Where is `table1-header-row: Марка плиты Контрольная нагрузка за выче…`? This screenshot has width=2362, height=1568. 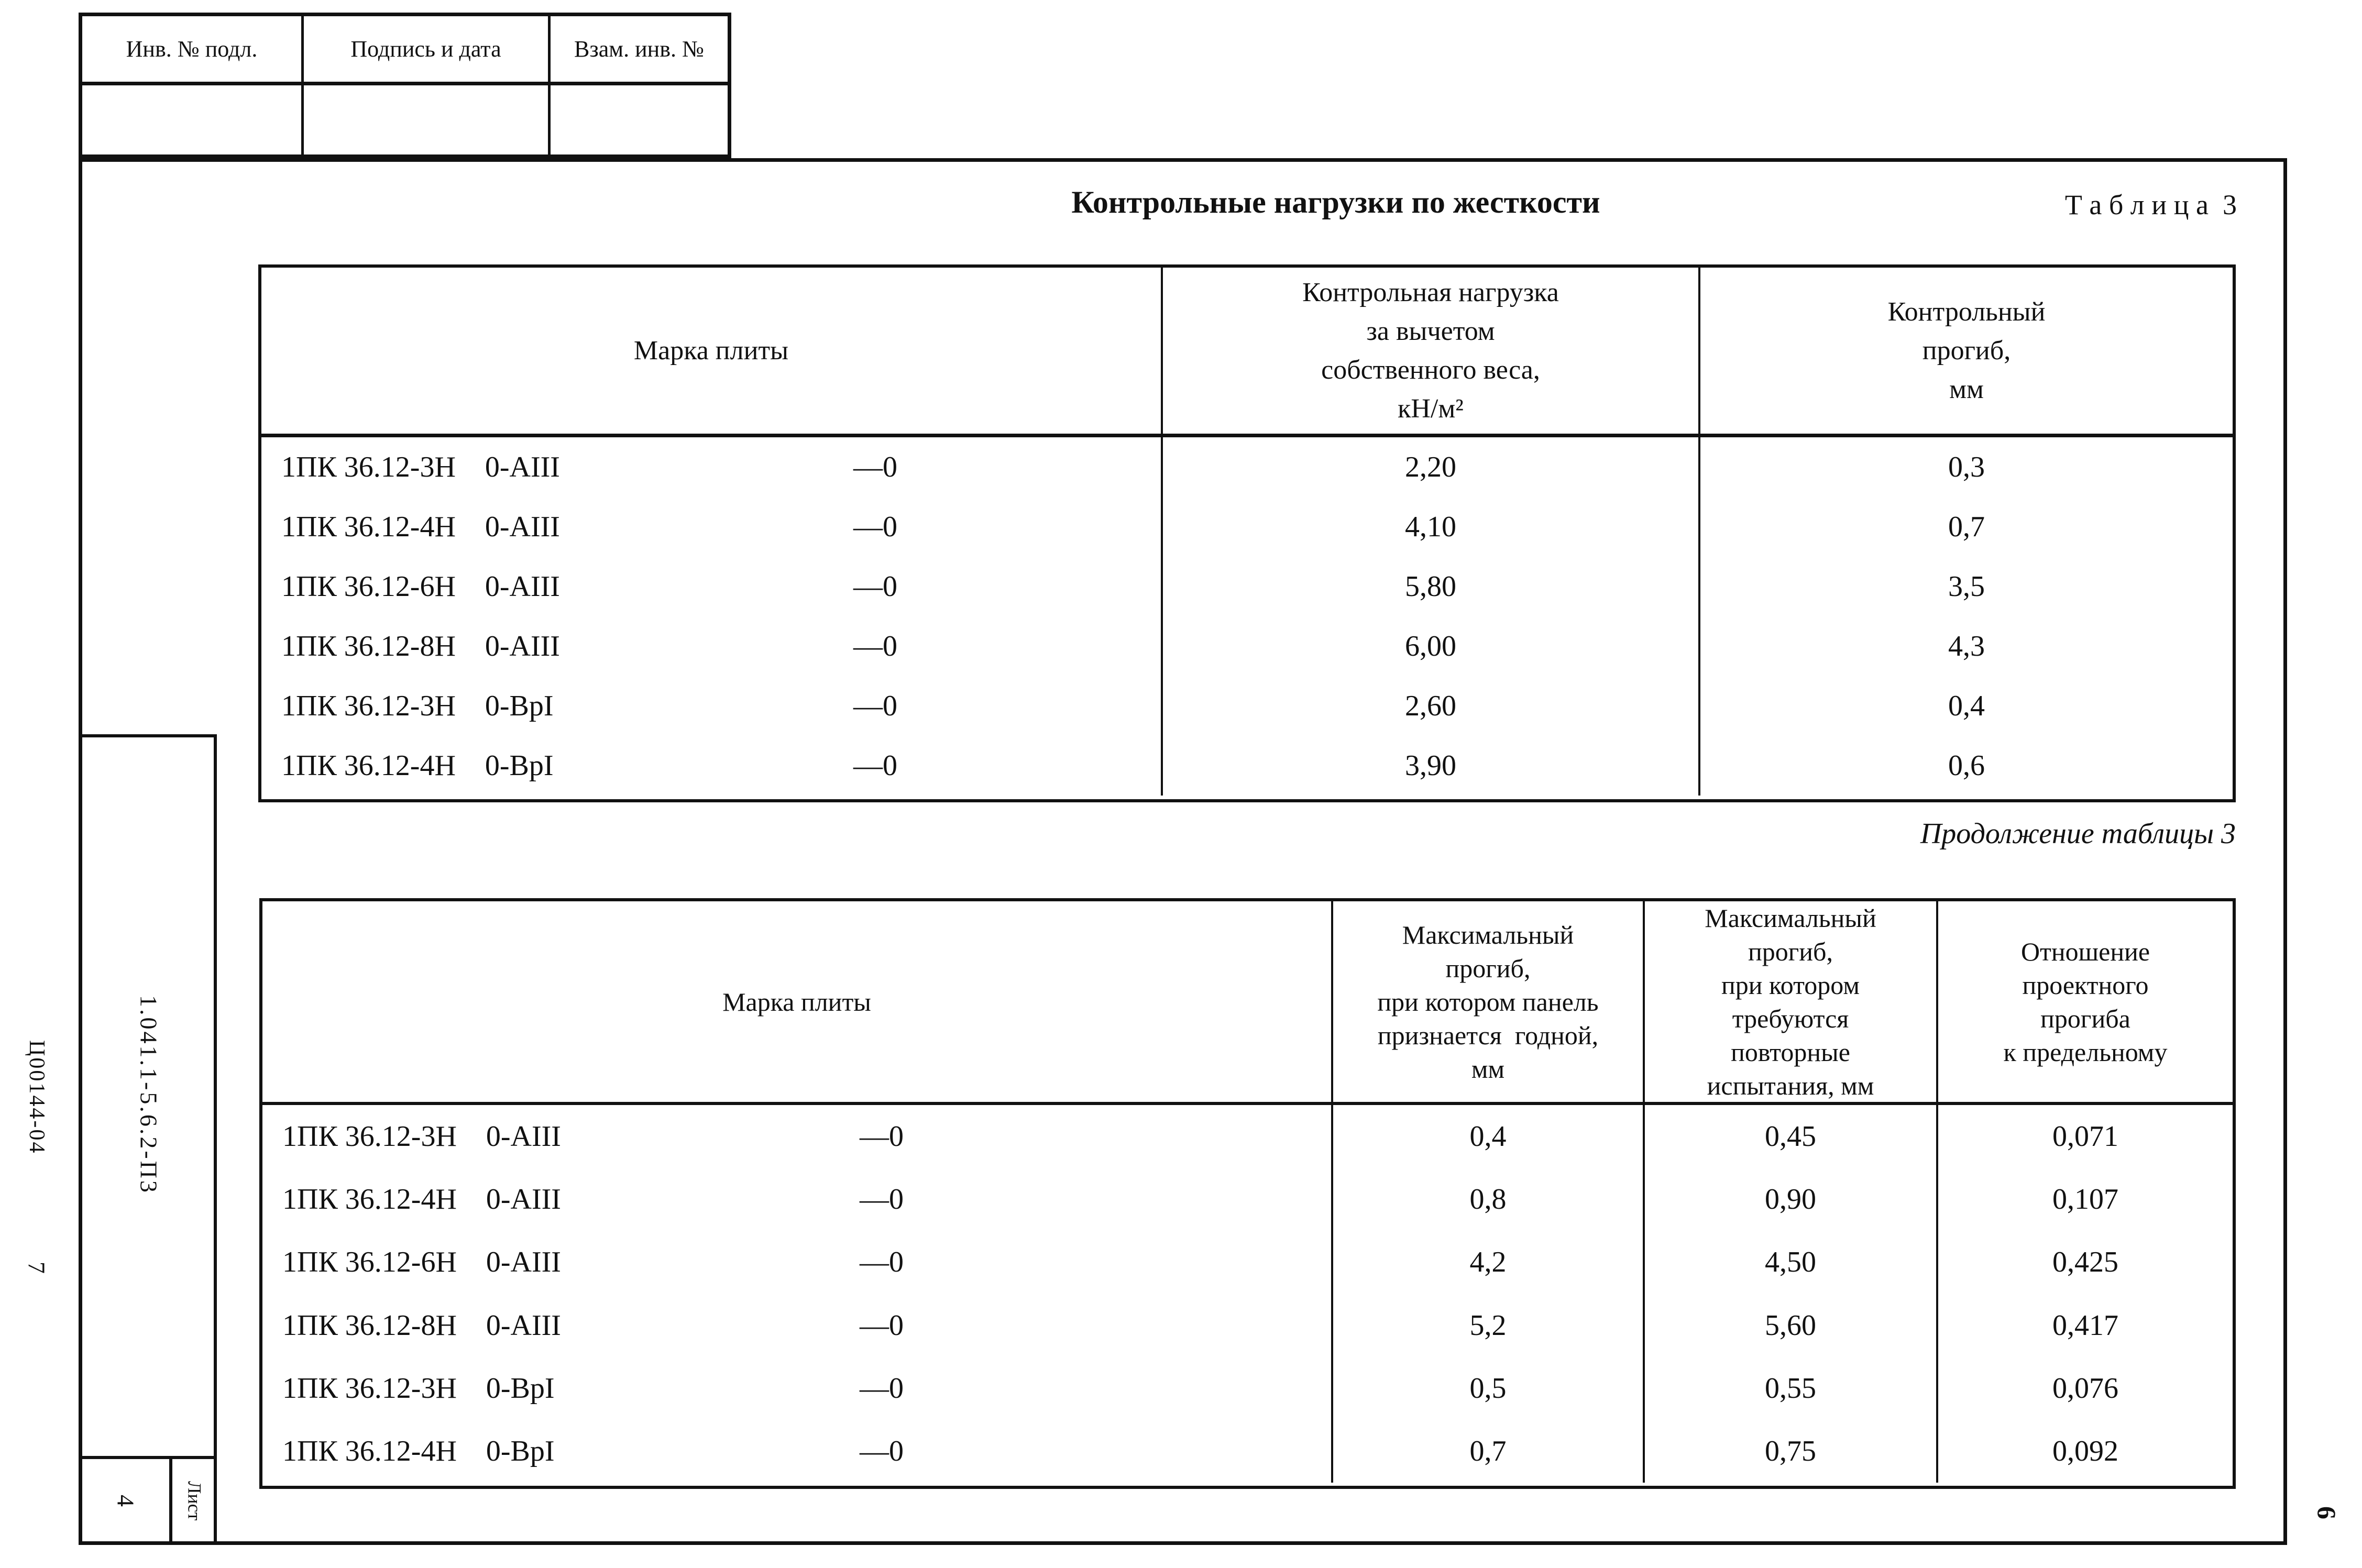 table1-header-row: Марка плиты Контрольная нагрузка за выче… is located at coordinates (1247, 352).